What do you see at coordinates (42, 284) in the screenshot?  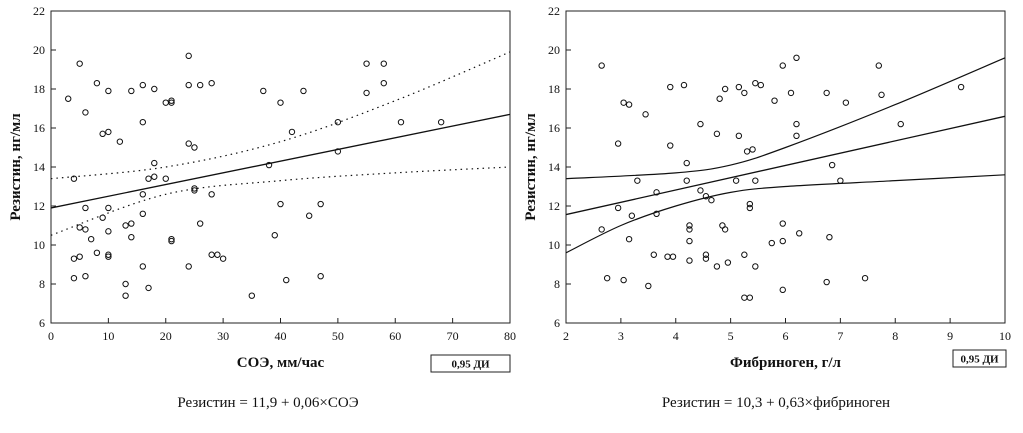 I see `left-y-tick-label: 8` at bounding box center [42, 284].